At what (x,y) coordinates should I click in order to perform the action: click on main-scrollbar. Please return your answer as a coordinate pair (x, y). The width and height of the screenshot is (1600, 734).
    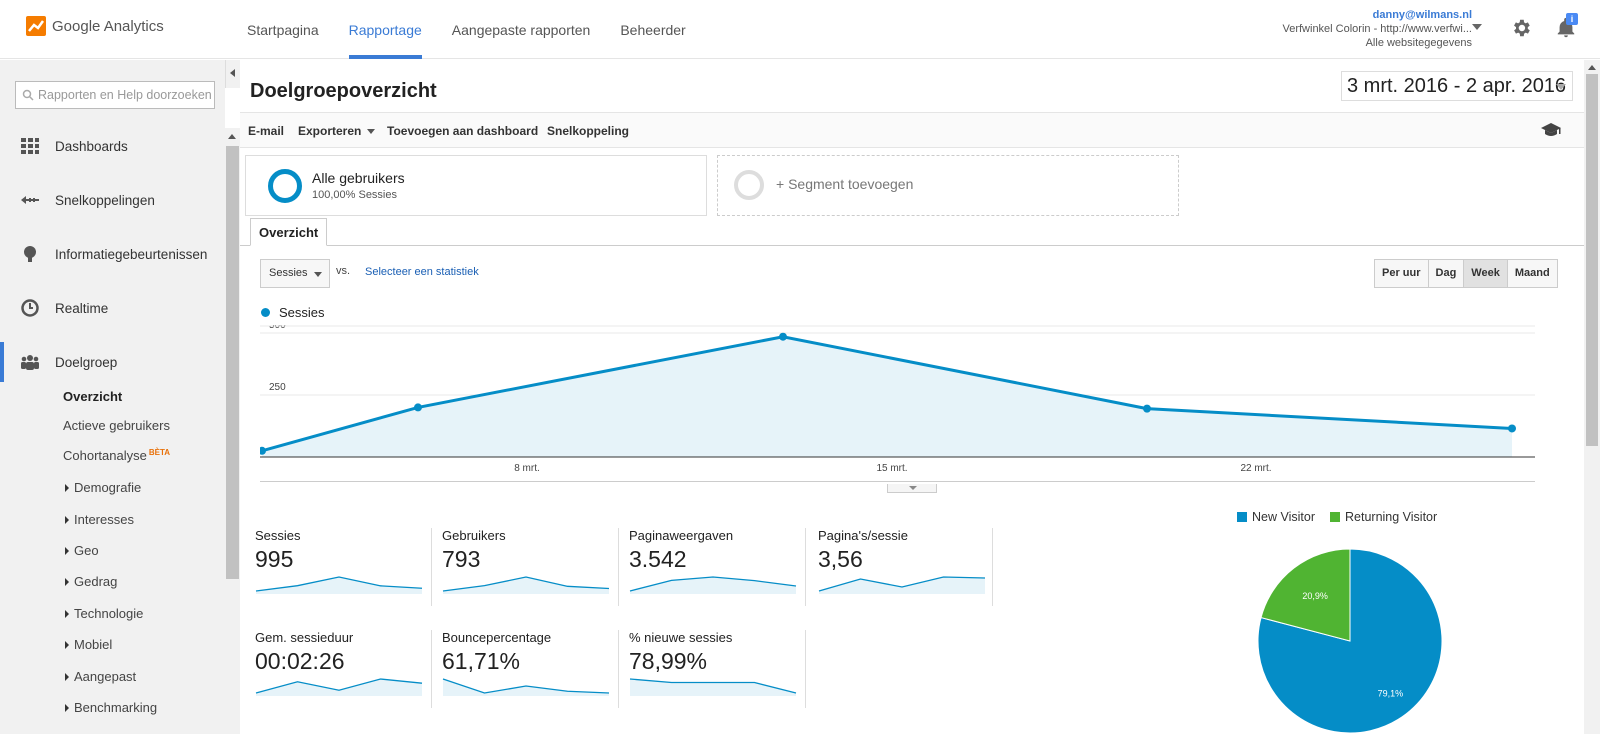
    Looking at the image, I should click on (1592, 397).